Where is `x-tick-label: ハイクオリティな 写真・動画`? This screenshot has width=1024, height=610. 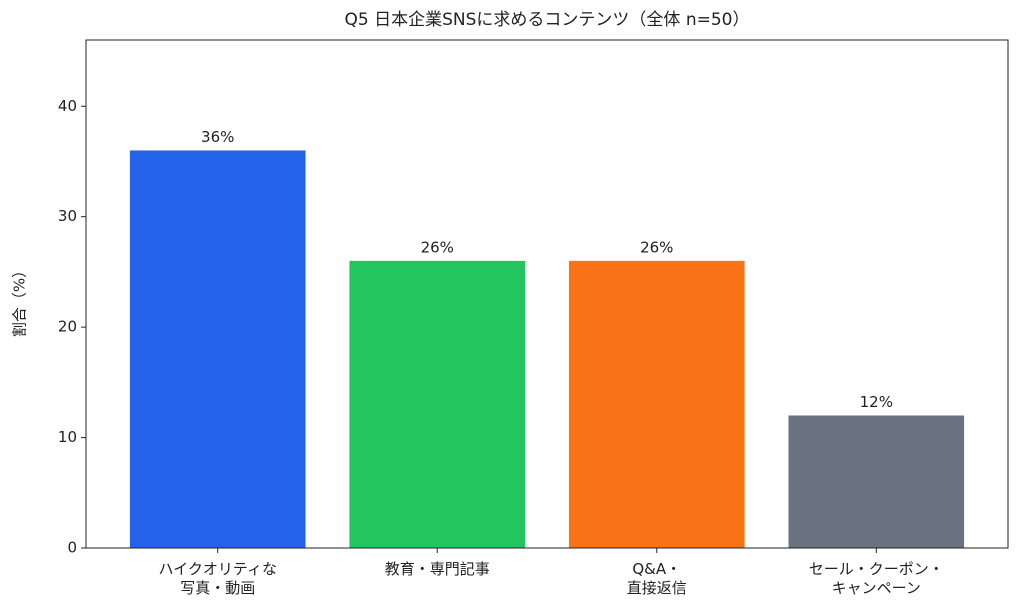 x-tick-label: ハイクオリティな 写真・動画 is located at coordinates (217, 578).